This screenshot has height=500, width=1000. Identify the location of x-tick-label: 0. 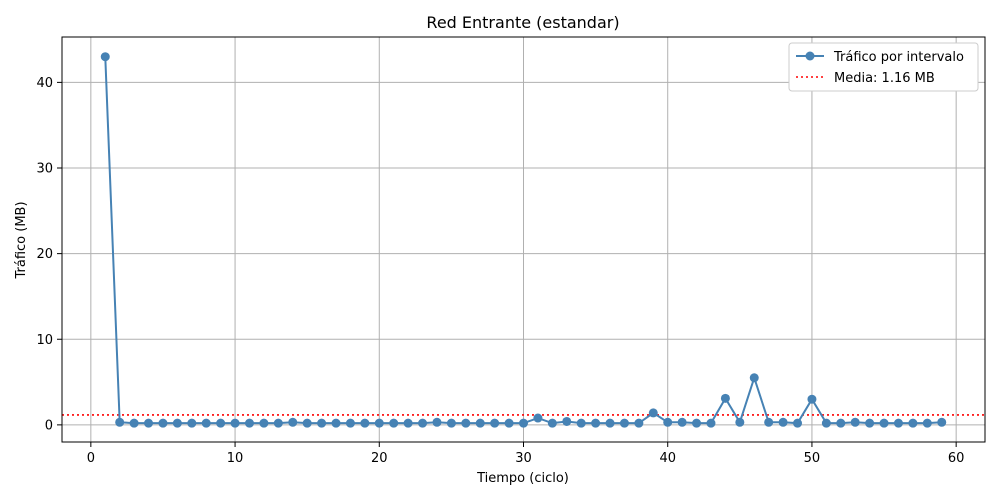
(91, 458).